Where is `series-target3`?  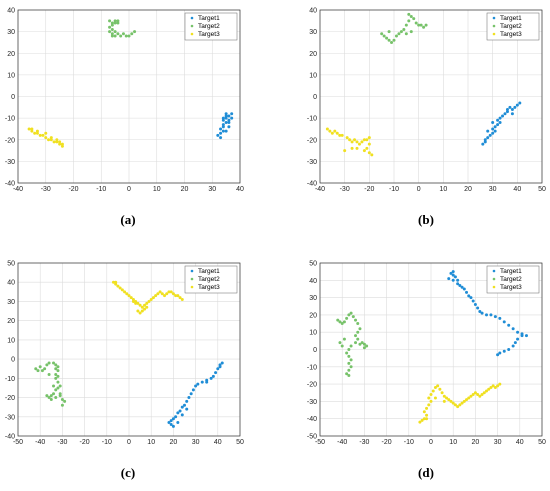 series-target3 is located at coordinates (460, 403).